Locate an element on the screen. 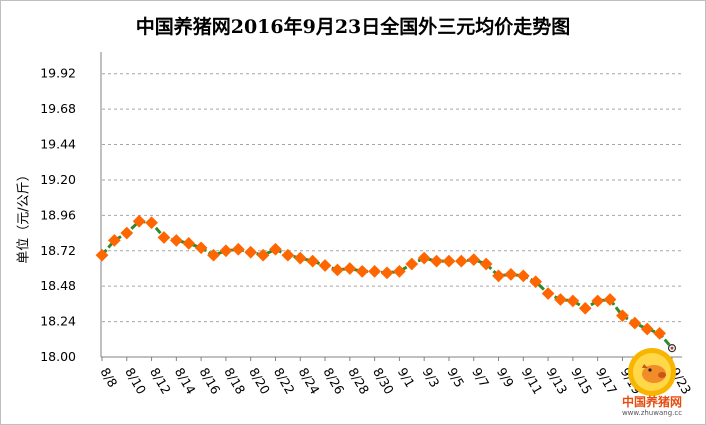 The height and width of the screenshot is (425, 706). data-point-center is located at coordinates (672, 348).